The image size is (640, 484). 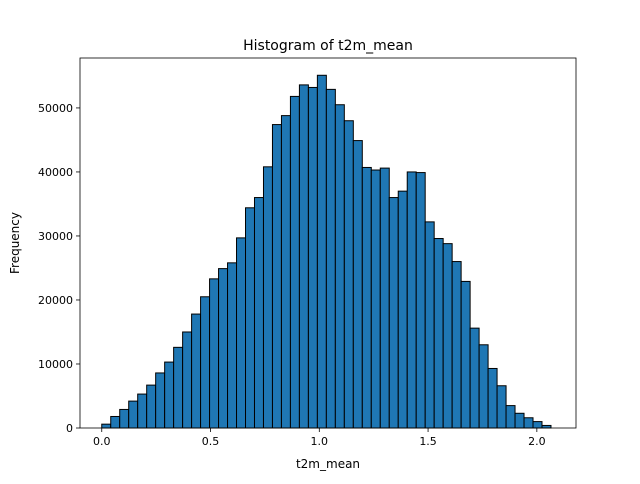 What do you see at coordinates (428, 441) in the screenshot?
I see `x-tick-label: 1.5` at bounding box center [428, 441].